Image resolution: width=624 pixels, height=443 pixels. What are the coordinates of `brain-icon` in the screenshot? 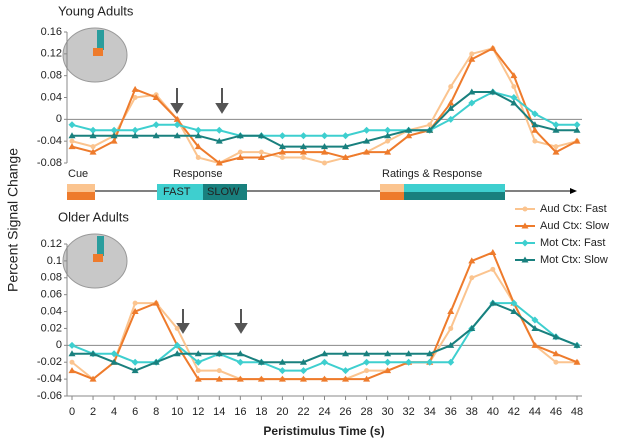 It's located at (95, 261).